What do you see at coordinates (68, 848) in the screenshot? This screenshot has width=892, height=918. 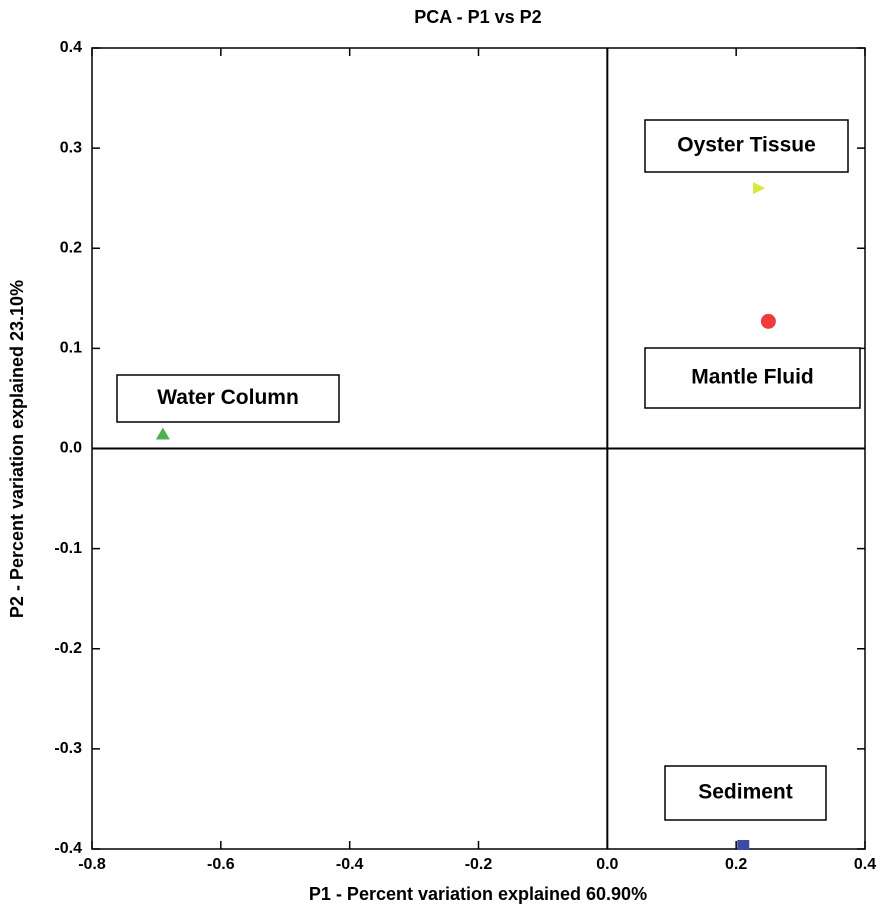 I see `y-tick-label: -0.4` at bounding box center [68, 848].